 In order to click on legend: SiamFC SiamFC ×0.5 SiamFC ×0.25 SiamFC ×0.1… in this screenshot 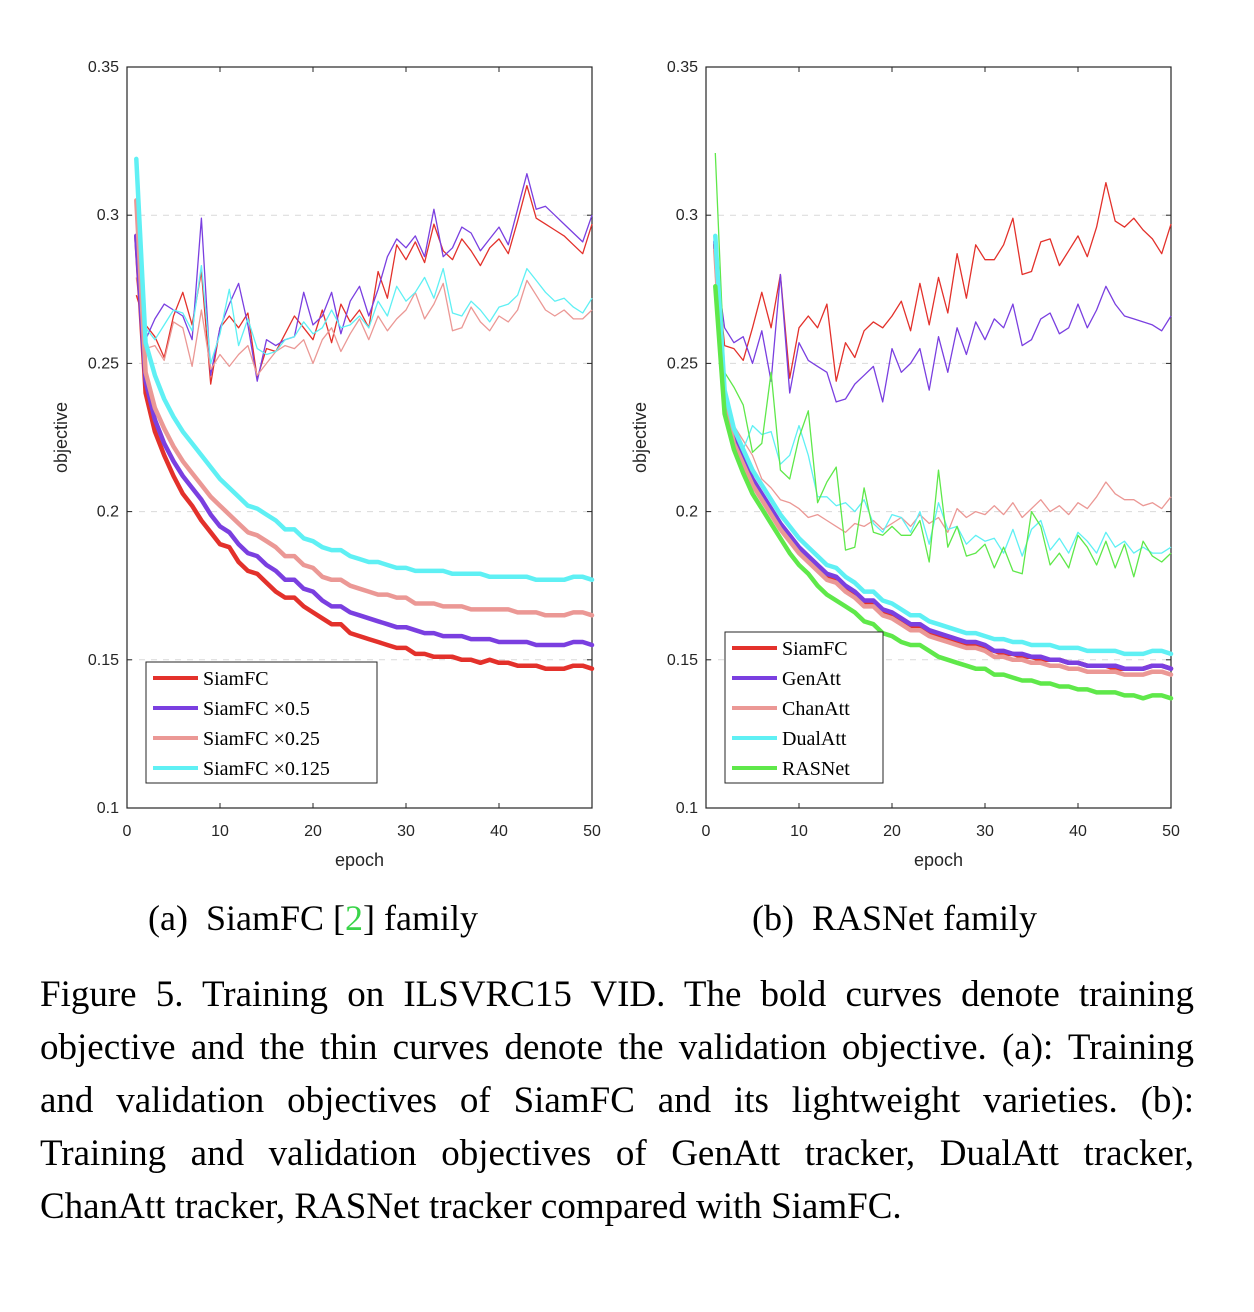, I will do `click(261, 722)`.